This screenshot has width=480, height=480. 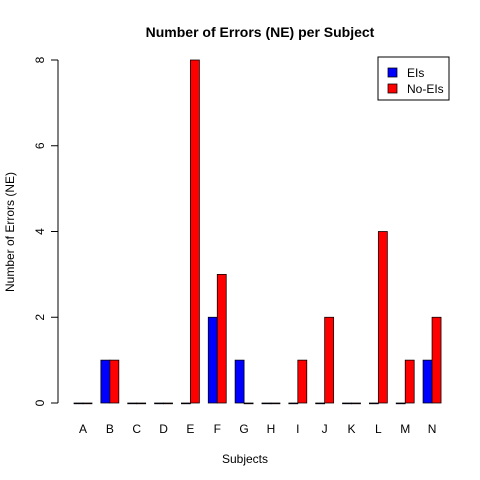 What do you see at coordinates (243, 429) in the screenshot?
I see `x-tick-label-g: G` at bounding box center [243, 429].